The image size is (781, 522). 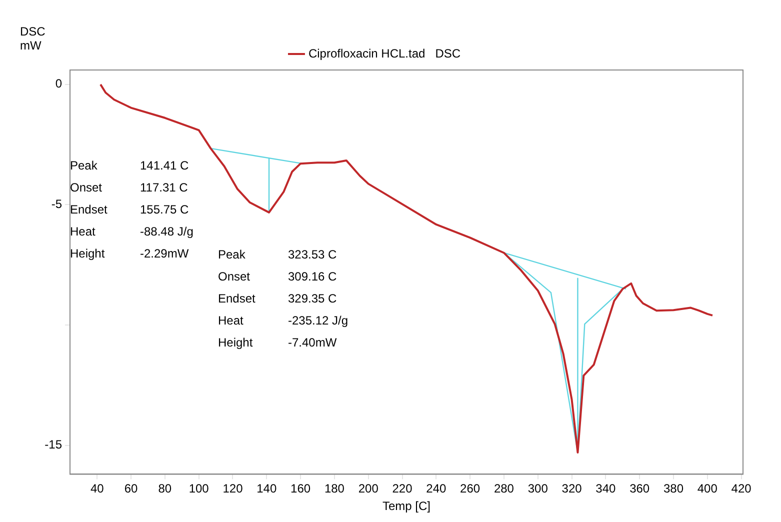 I want to click on x-tick-label: 160, so click(x=300, y=489).